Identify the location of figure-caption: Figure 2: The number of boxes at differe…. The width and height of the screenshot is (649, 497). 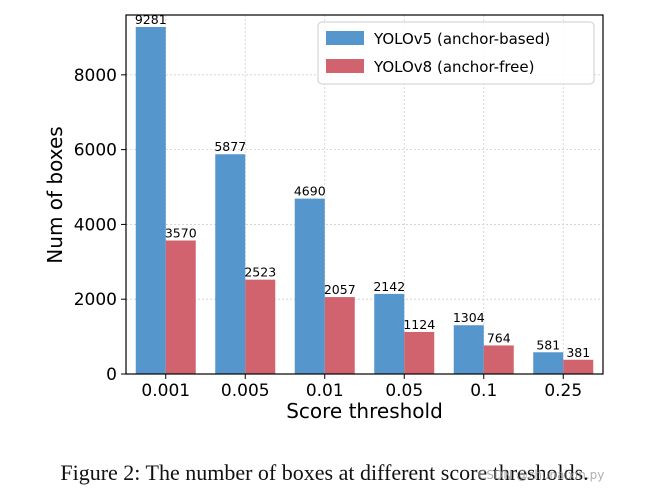
(324, 472).